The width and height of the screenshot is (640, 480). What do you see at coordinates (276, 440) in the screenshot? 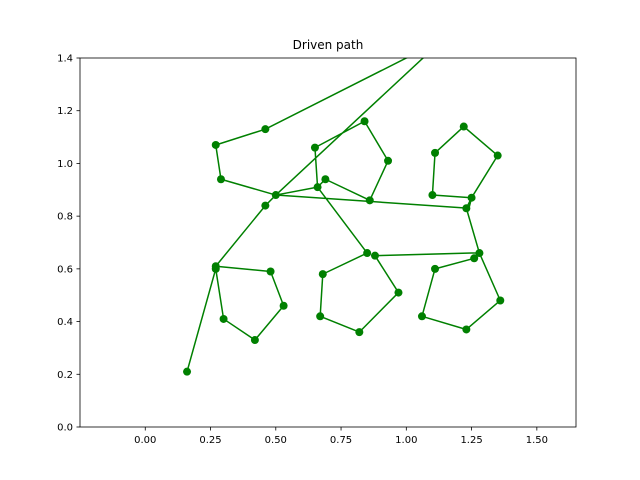
I see `x-tick-label: 0.50` at bounding box center [276, 440].